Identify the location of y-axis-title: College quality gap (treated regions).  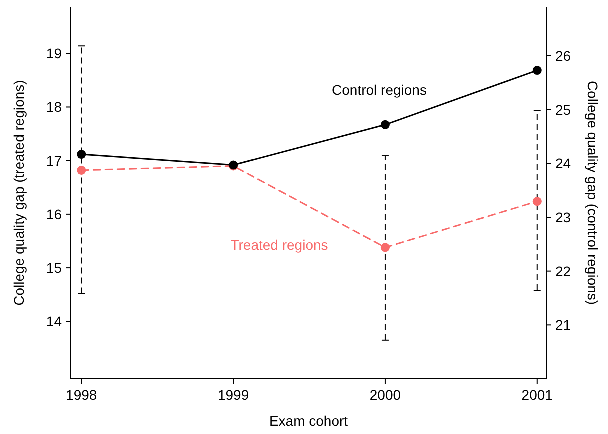
(19, 193).